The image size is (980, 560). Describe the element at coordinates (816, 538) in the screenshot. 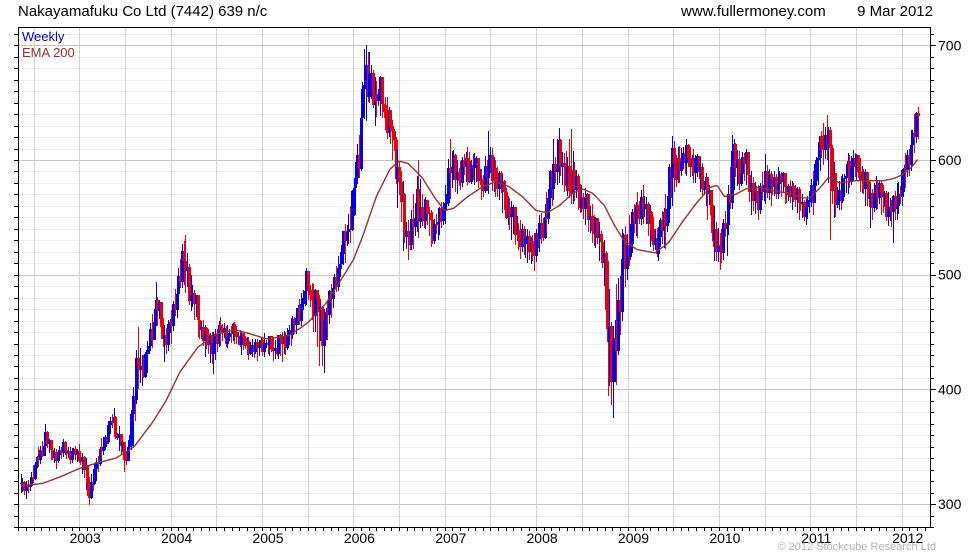

I see `x-tick-label-2011: 2011` at that location.